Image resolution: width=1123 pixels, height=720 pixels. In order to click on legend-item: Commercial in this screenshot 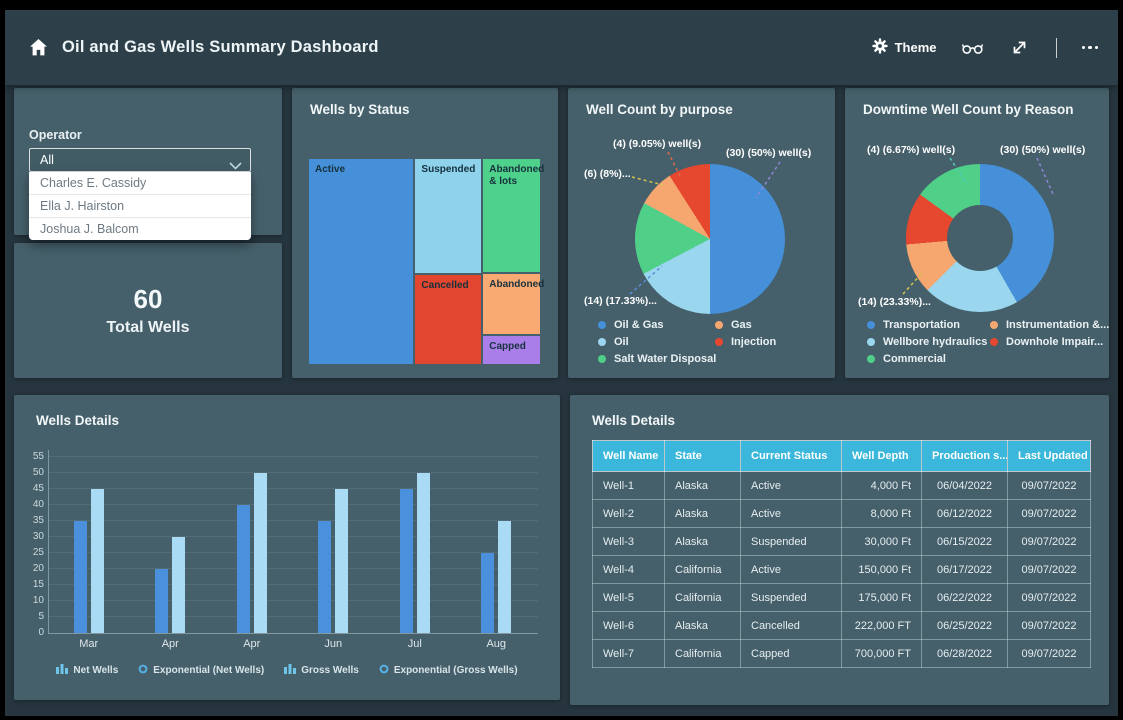, I will do `click(922, 359)`.